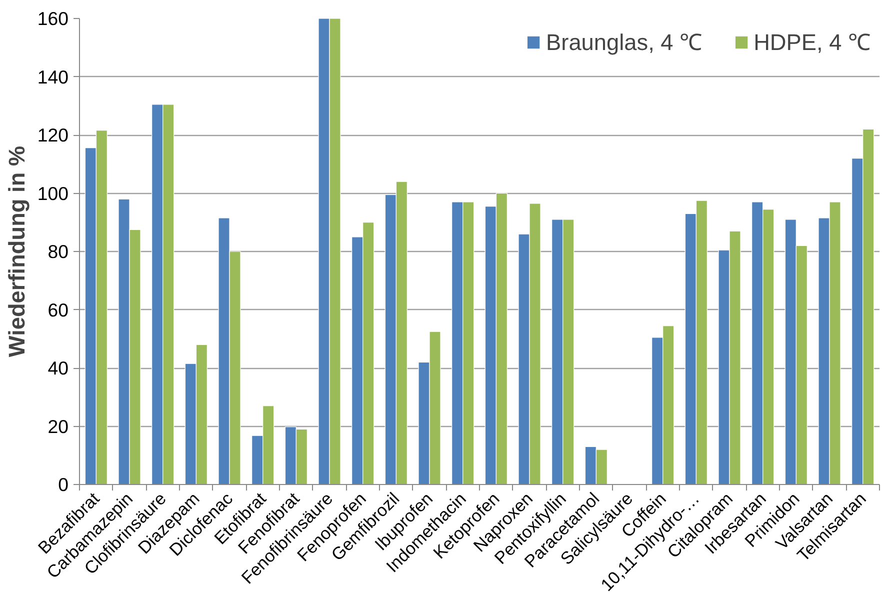 The width and height of the screenshot is (885, 605). I want to click on y-tick-label: 160, so click(53, 18).